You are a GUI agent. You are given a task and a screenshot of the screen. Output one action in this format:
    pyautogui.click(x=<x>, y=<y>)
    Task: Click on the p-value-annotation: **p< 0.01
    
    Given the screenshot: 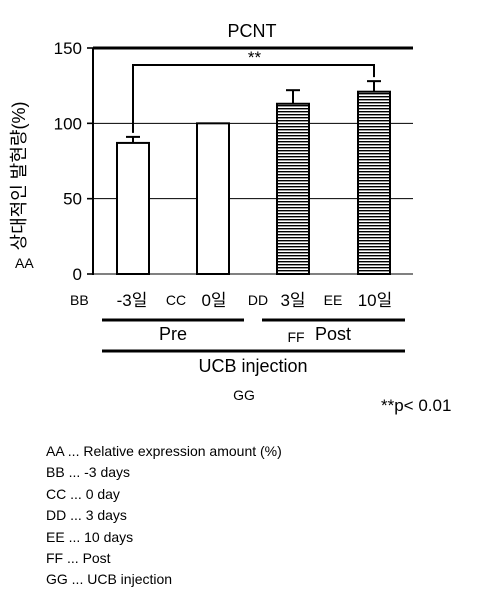 What is the action you would take?
    pyautogui.click(x=416, y=405)
    